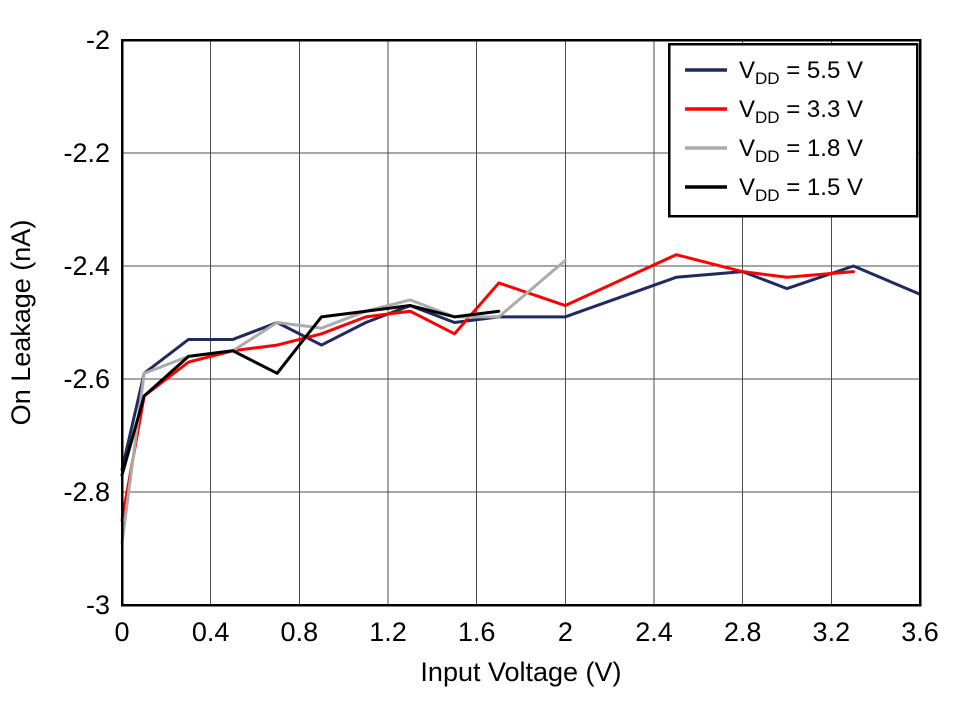 The width and height of the screenshot is (962, 701). Describe the element at coordinates (801, 72) in the screenshot. I see `legend-label: VDD = 5.5 V` at that location.